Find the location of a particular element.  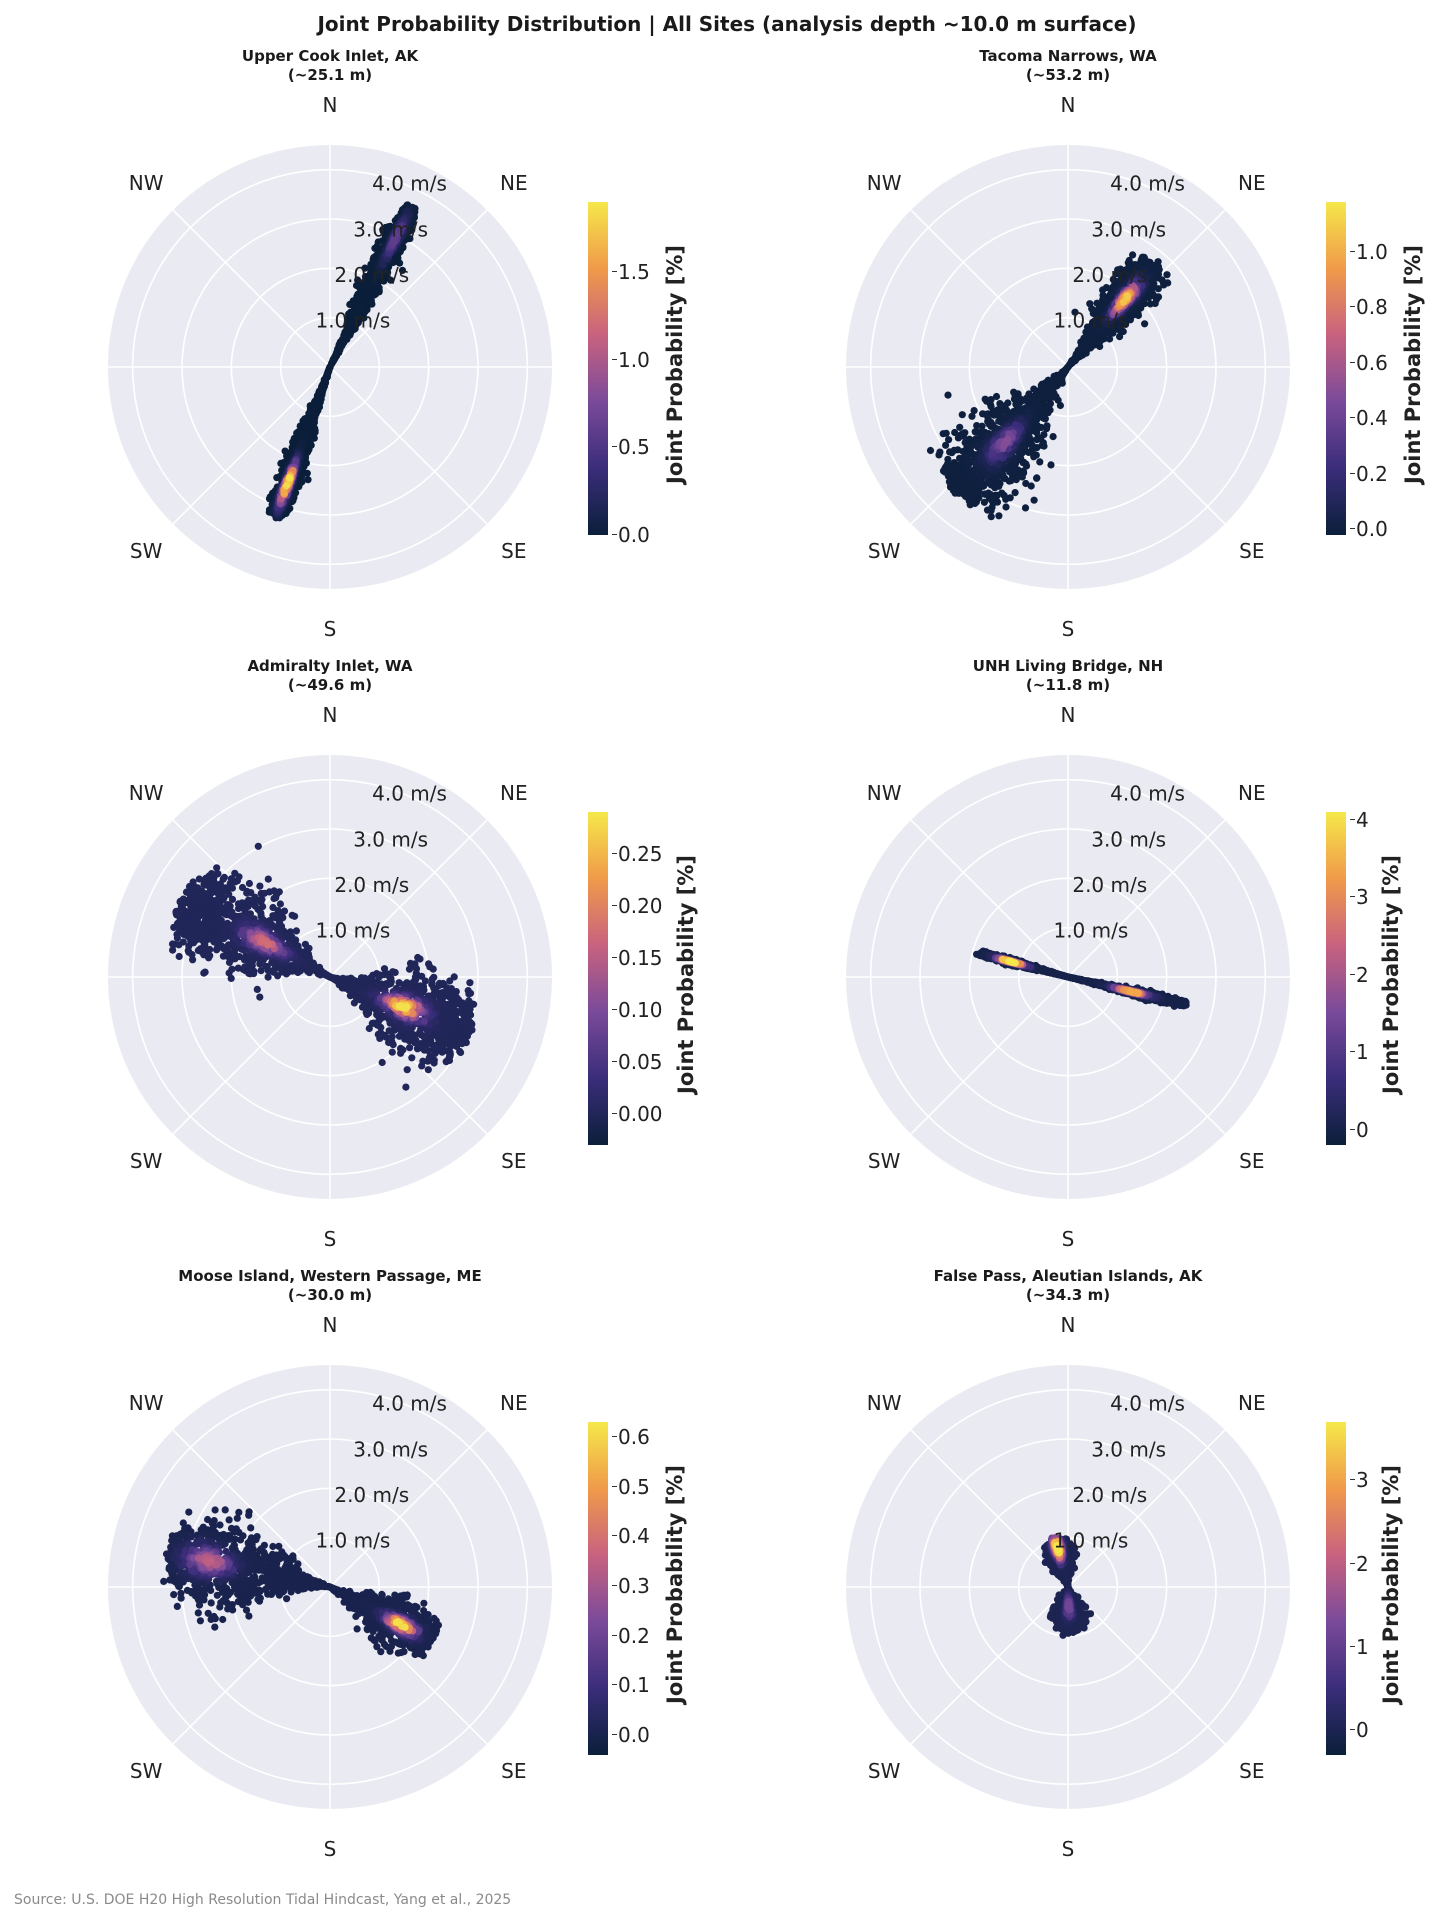

direction-label: NE is located at coordinates (1252, 183).